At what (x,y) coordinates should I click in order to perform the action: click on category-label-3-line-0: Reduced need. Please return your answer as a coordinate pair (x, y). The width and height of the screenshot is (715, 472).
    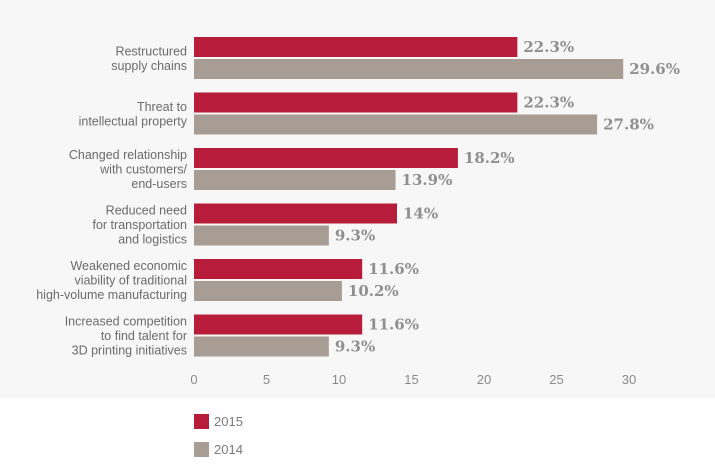
    Looking at the image, I should click on (146, 211).